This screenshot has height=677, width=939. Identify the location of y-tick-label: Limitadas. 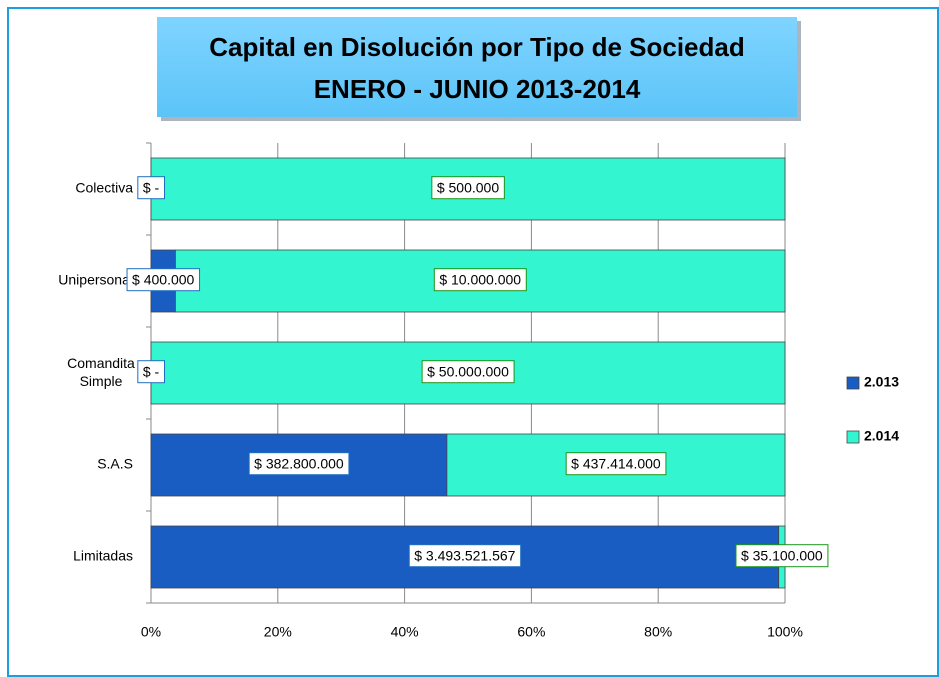
(103, 556).